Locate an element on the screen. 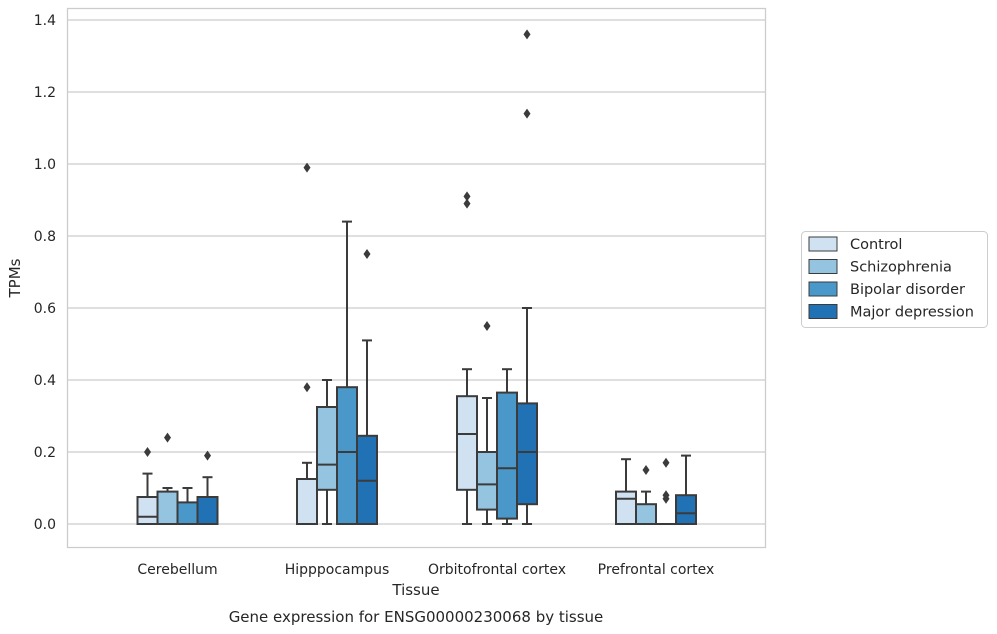 The height and width of the screenshot is (634, 997). legend-label: Major depression is located at coordinates (912, 313).